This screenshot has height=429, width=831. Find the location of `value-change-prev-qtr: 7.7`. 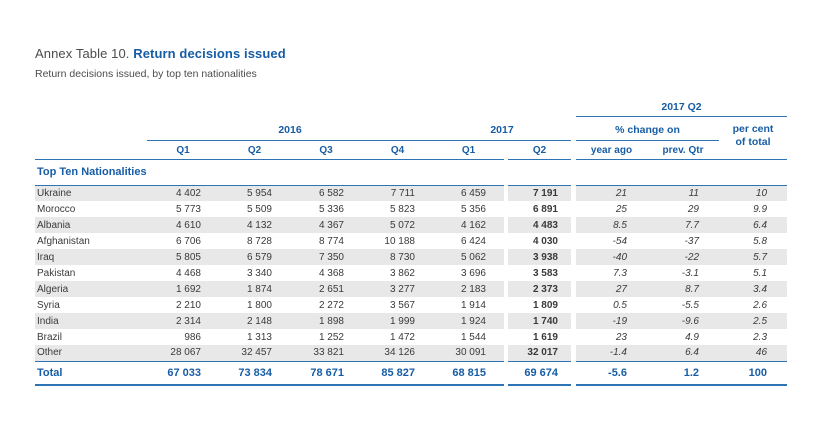

value-change-prev-qtr: 7.7 is located at coordinates (683, 225).